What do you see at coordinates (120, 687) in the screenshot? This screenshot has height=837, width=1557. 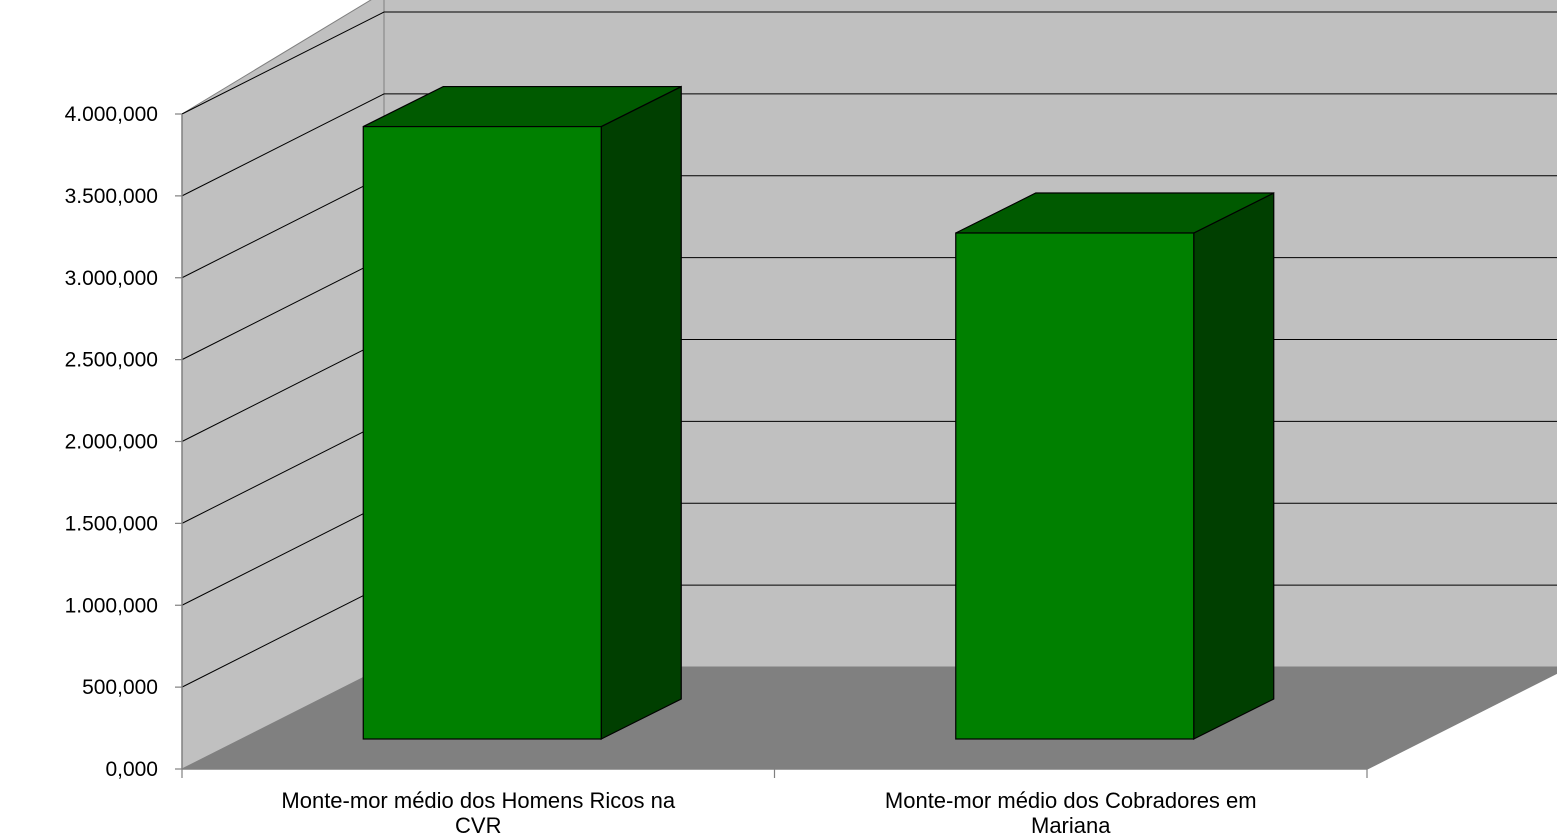 I see `y-tick-label: 500,000` at bounding box center [120, 687].